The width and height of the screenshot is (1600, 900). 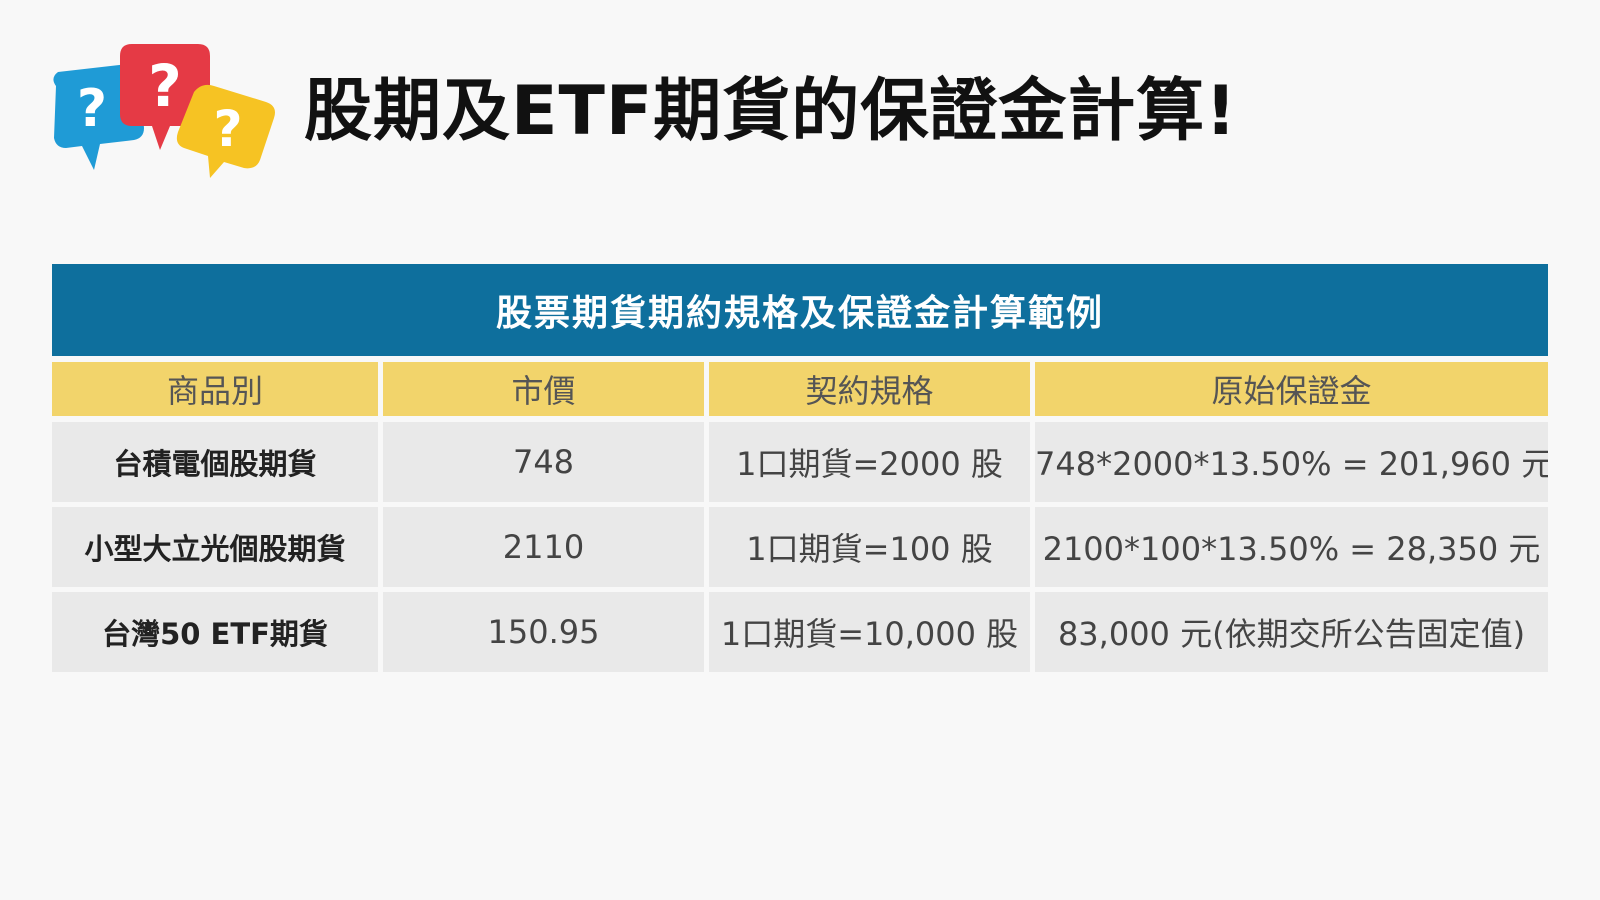 What do you see at coordinates (165, 86) in the screenshot?
I see `red-question-glyph: ?` at bounding box center [165, 86].